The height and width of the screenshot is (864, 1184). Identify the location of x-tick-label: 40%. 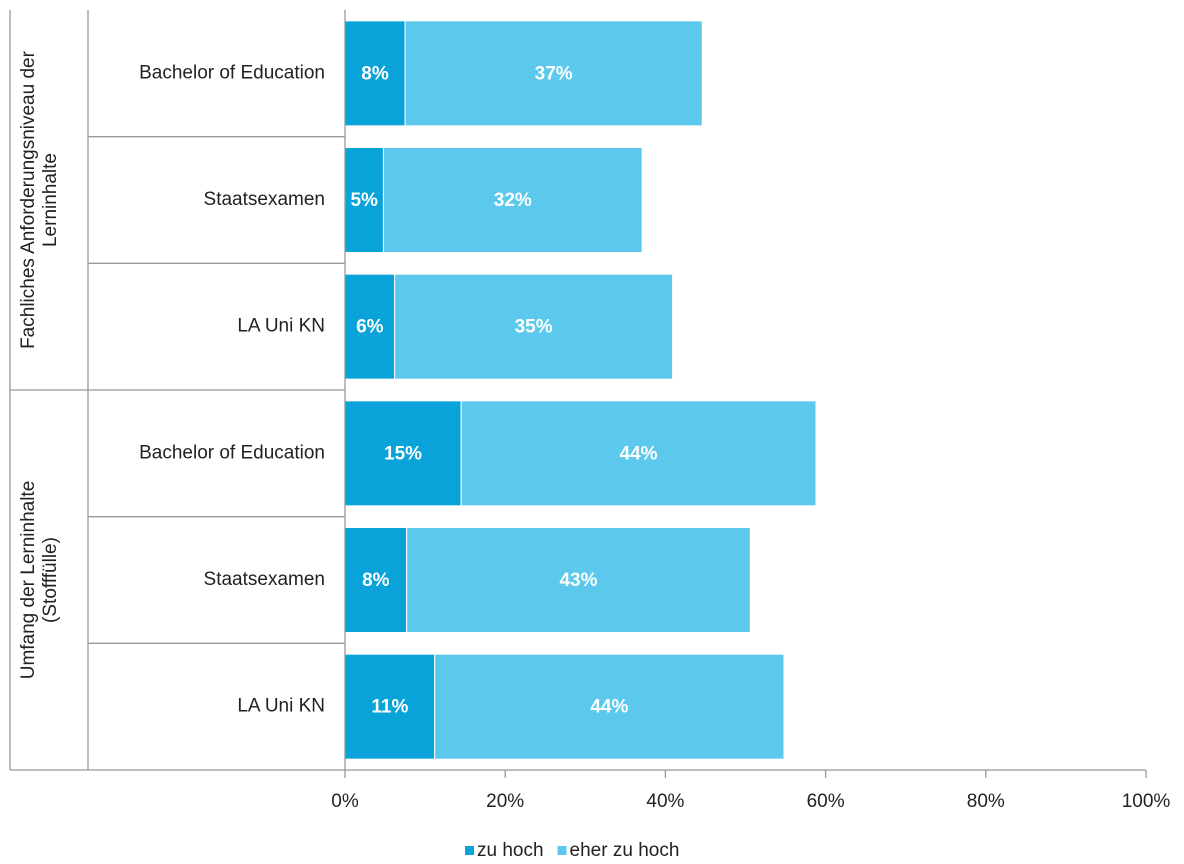
(665, 801).